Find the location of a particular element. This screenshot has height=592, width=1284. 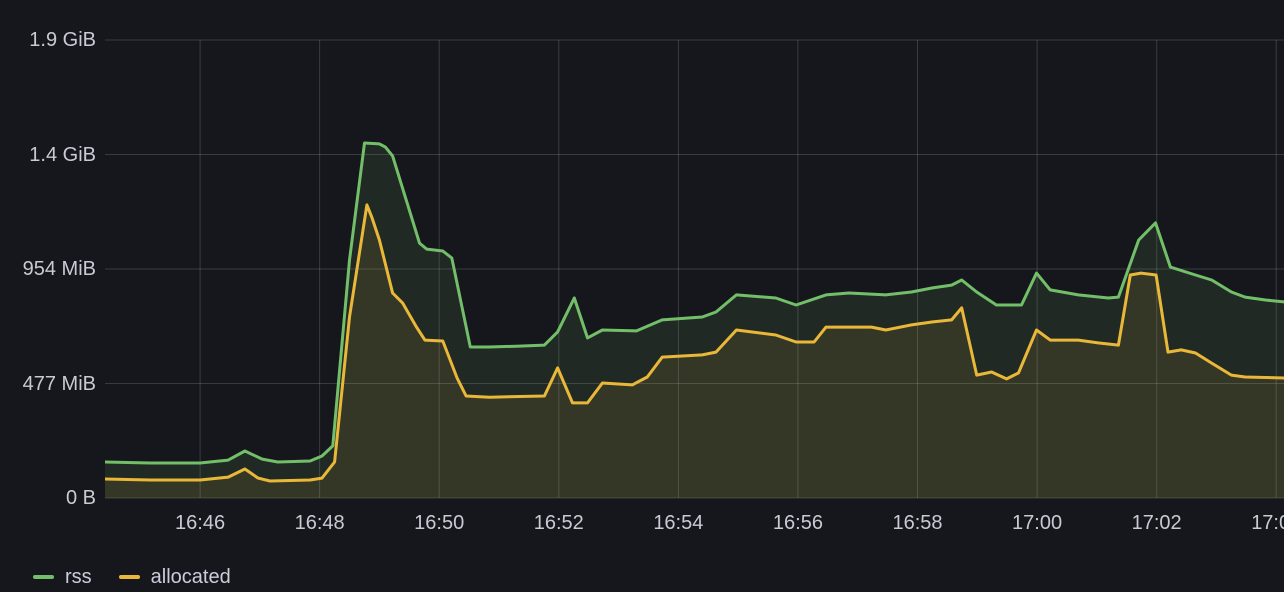

y-axis-tick-label: 1.4 GiB is located at coordinates (62, 154).